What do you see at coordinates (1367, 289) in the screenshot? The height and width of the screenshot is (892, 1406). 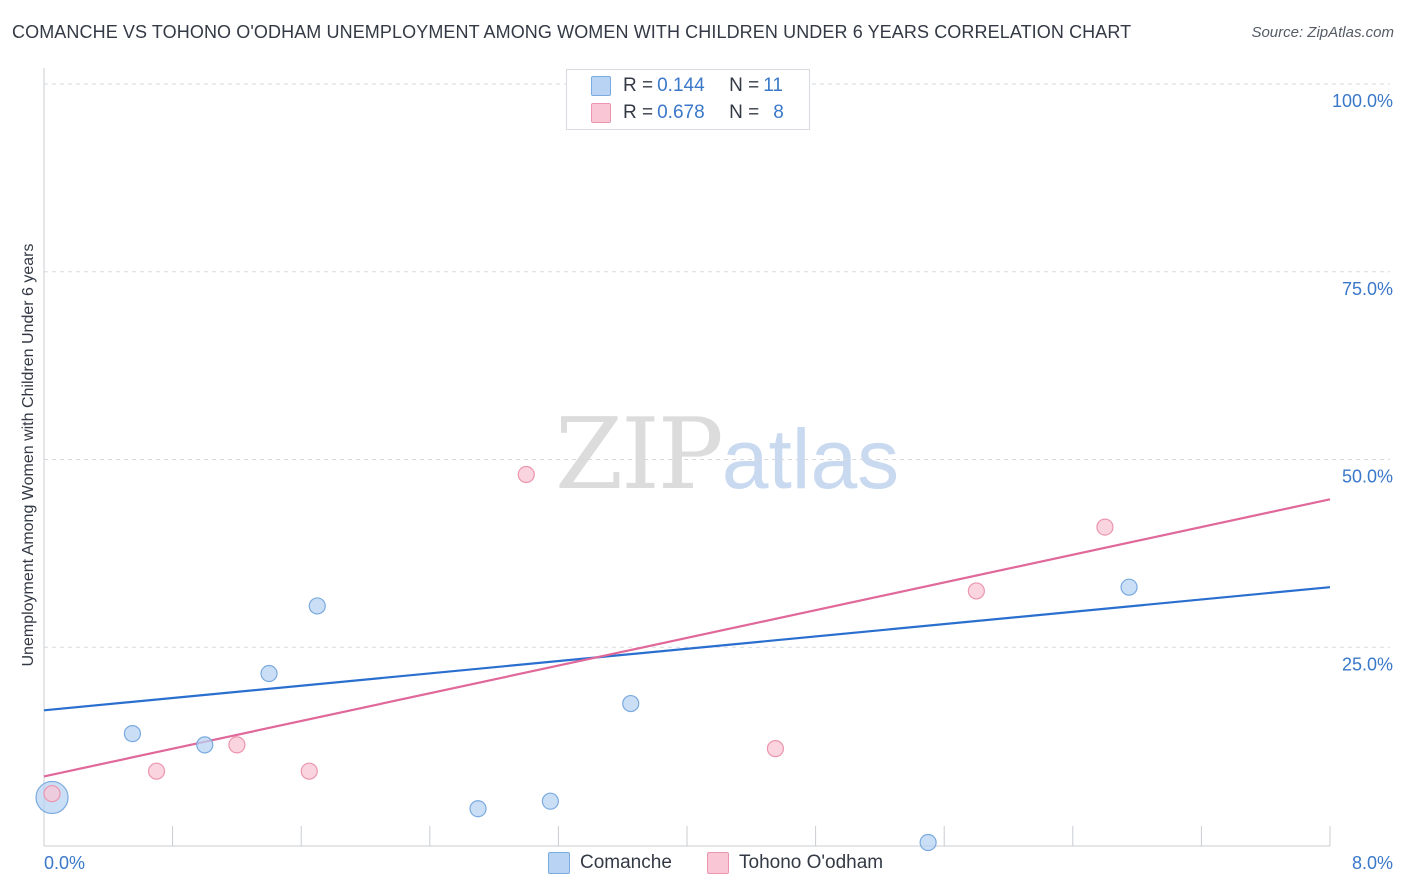 I see `y-tick-label: 75.0%` at bounding box center [1367, 289].